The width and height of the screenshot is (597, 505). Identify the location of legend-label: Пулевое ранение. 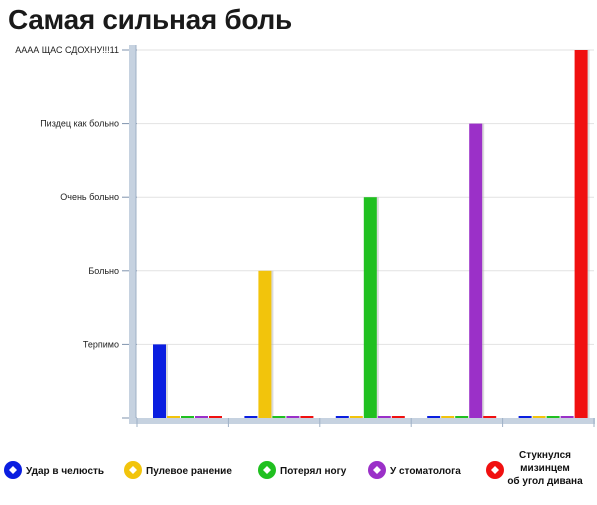
(189, 471).